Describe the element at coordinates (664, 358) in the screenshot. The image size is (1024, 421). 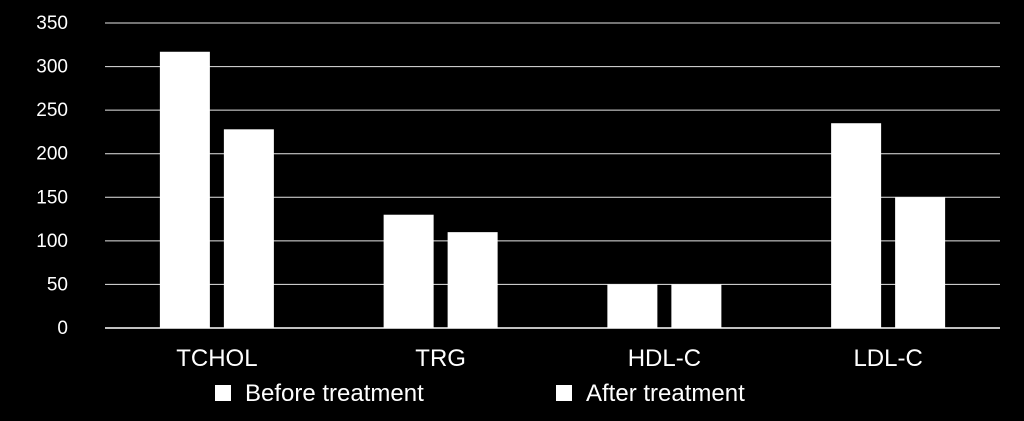
I see `x-category-label: HDL-C` at that location.